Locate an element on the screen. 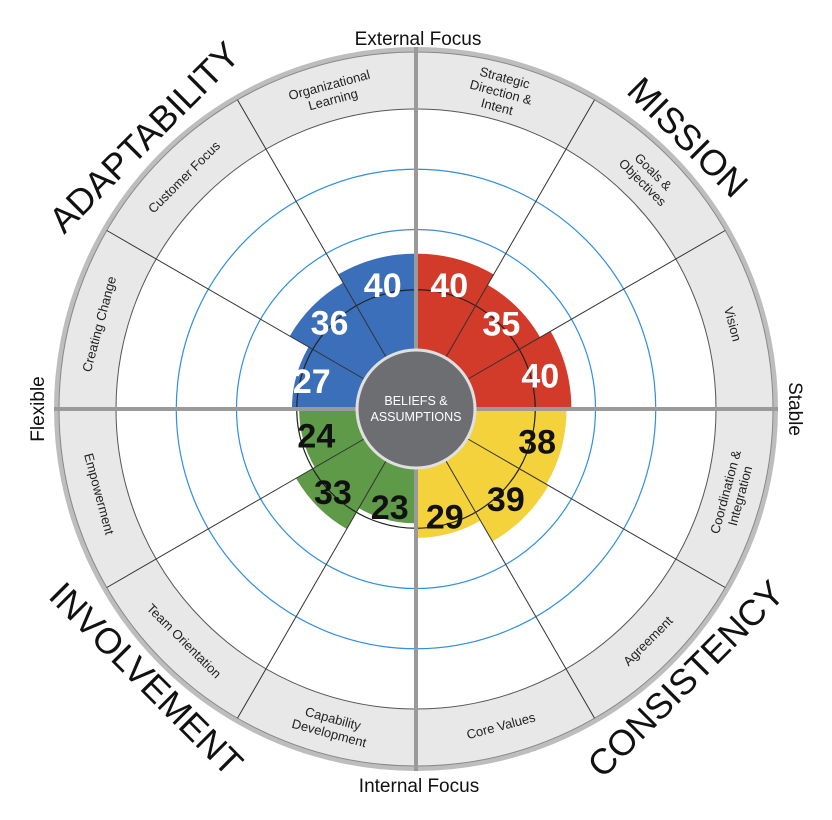 The width and height of the screenshot is (832, 820). wedge-customer-focus is located at coordinates (338, 331).